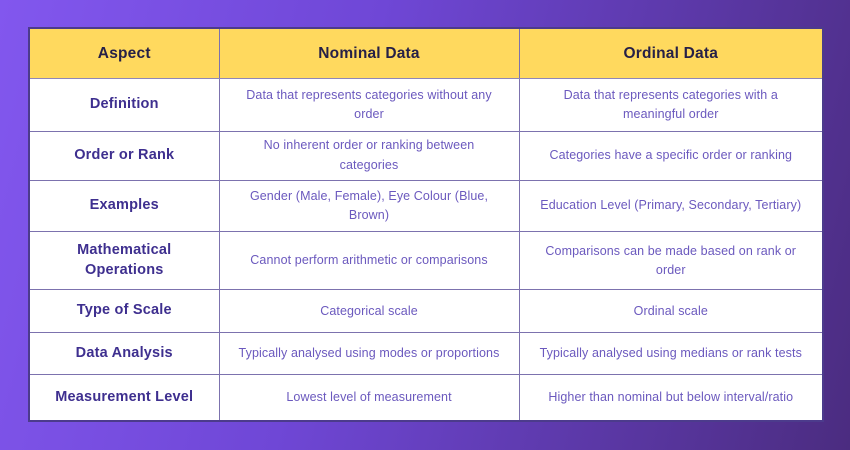 The image size is (850, 450). I want to click on nominal-cell: Categorical scale, so click(369, 311).